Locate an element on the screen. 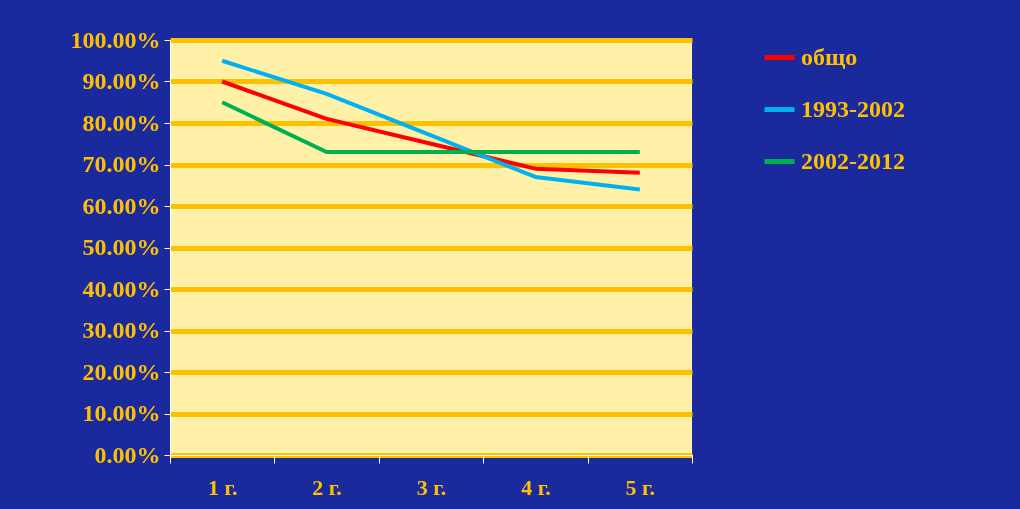 Image resolution: width=1020 pixels, height=509 pixels. legend-label: общо is located at coordinates (829, 56).